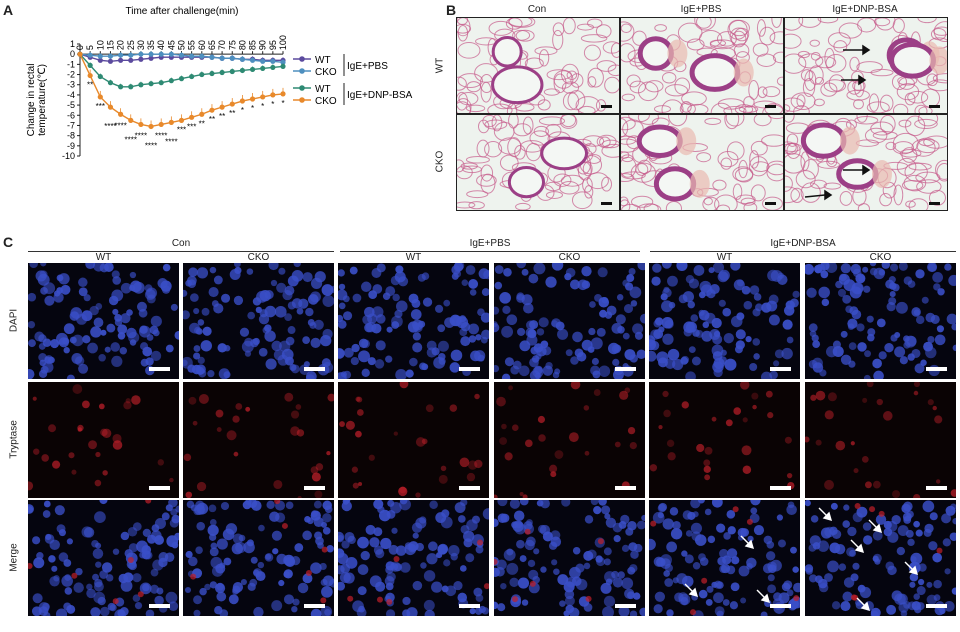  Describe the element at coordinates (273, 45) in the screenshot. I see `x-tick-label: 95` at that location.